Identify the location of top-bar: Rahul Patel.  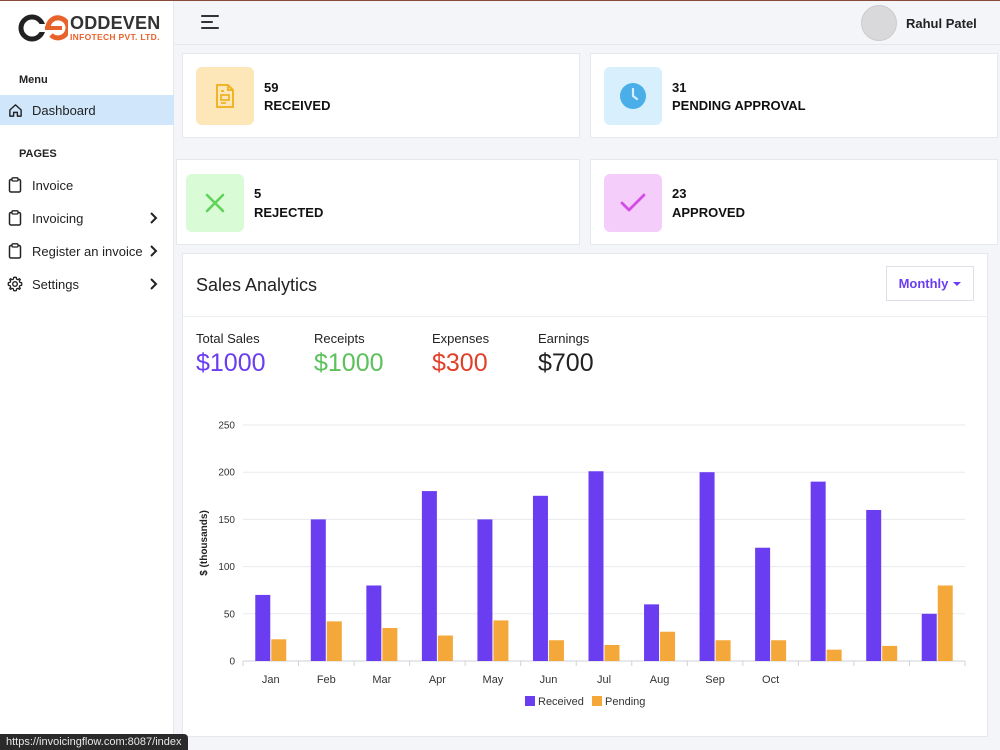
(587, 23).